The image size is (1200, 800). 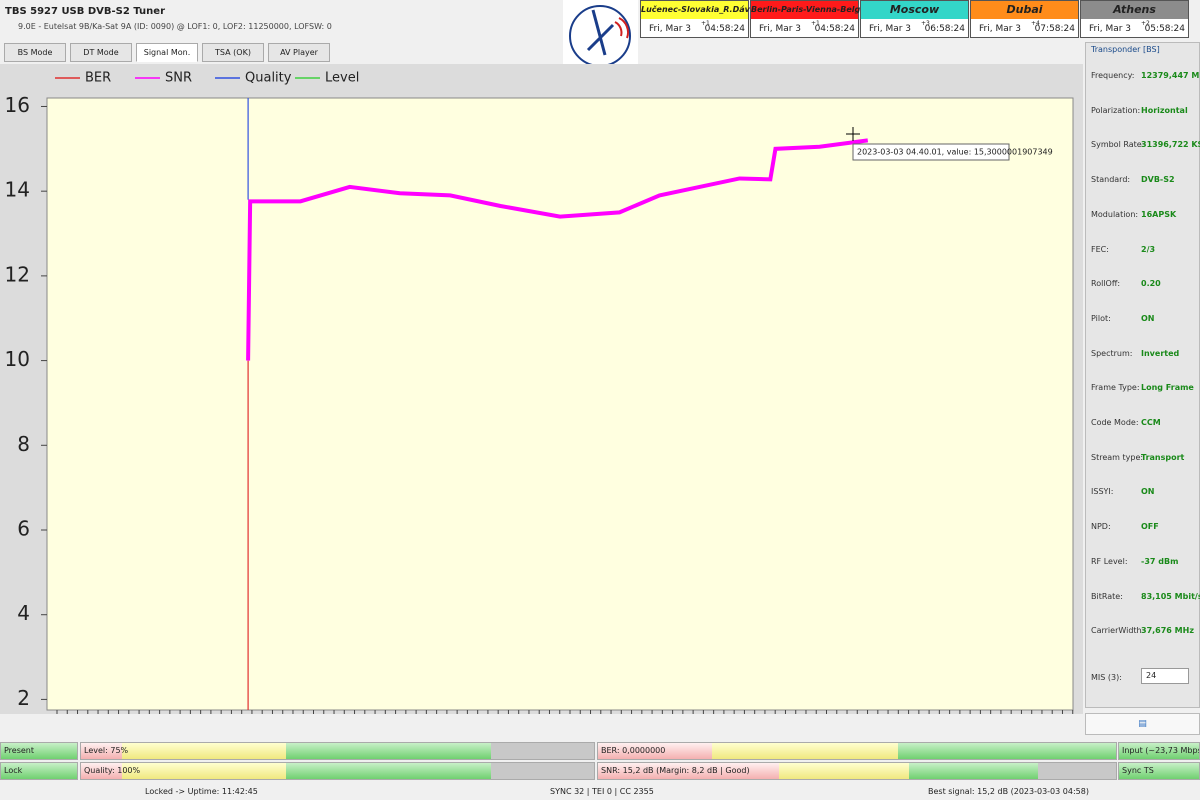 I want to click on field-label: Symbol Rate:, so click(x=1118, y=145).